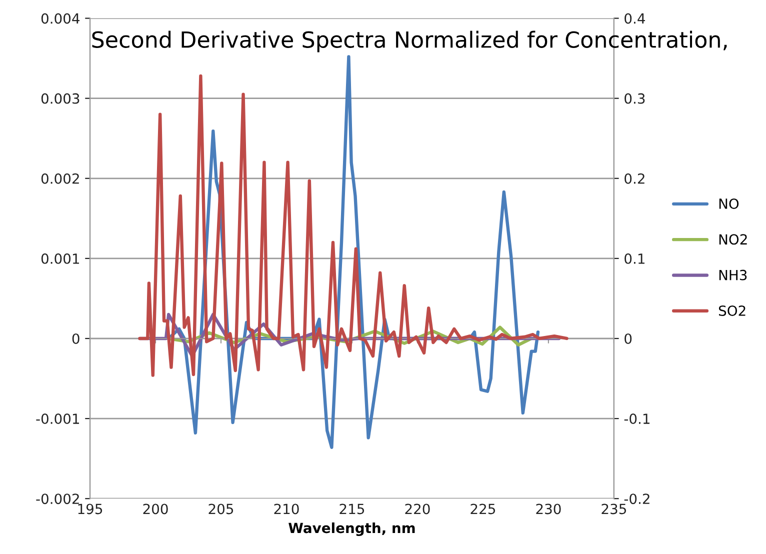  What do you see at coordinates (637, 419) in the screenshot?
I see `y2-tick-label: -0.1` at bounding box center [637, 419].